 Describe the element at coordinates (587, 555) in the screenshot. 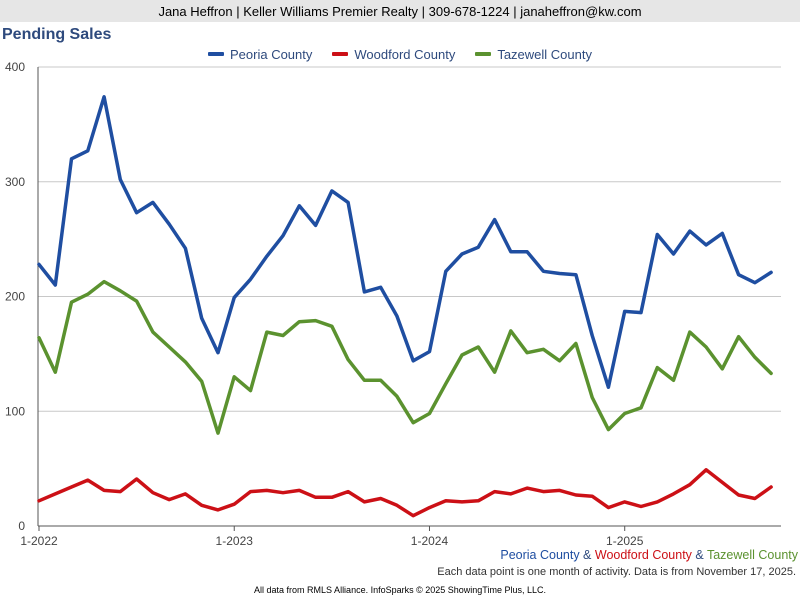

I see `caption-amp-1: &` at that location.